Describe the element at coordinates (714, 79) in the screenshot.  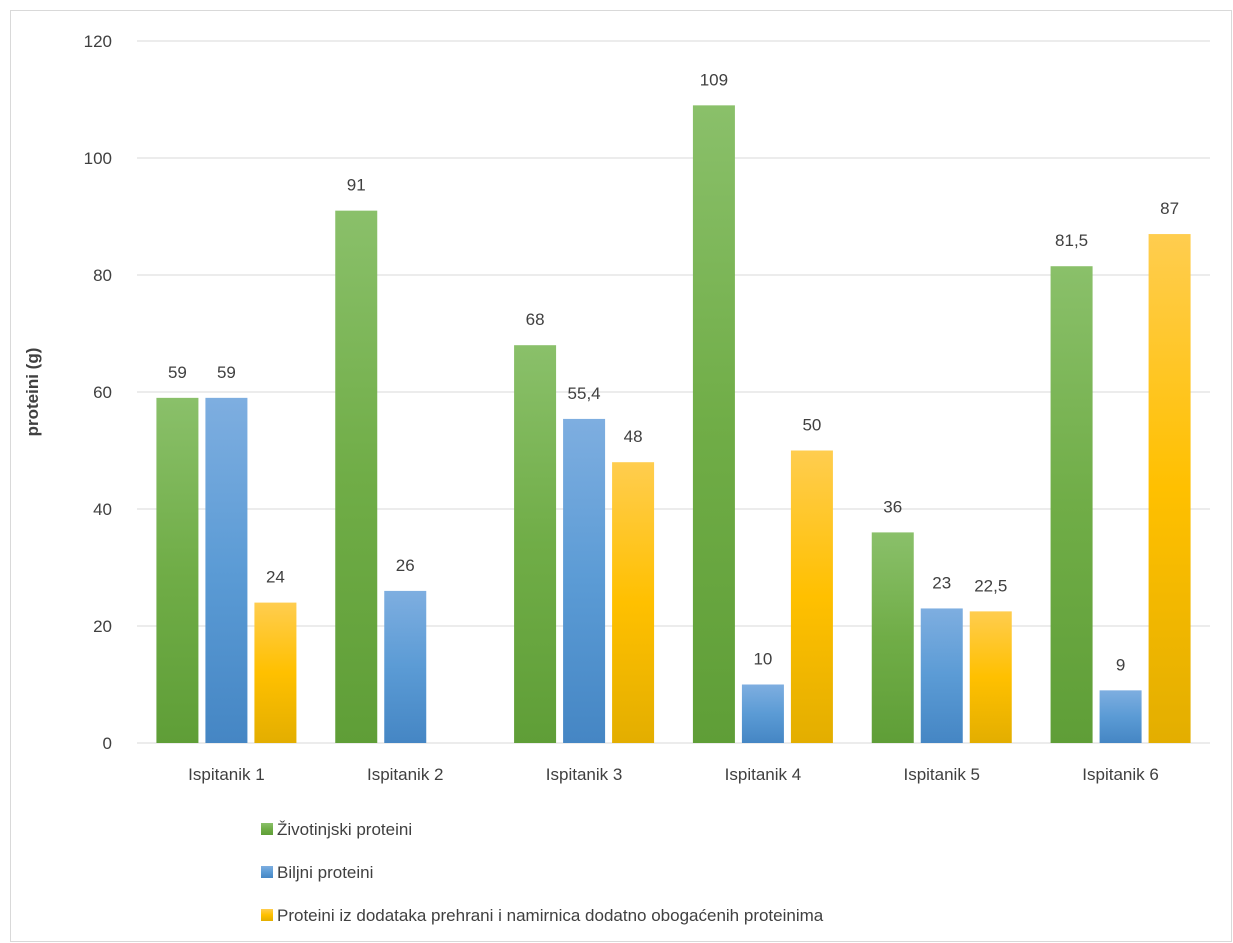
I see `data-label: 109` at that location.